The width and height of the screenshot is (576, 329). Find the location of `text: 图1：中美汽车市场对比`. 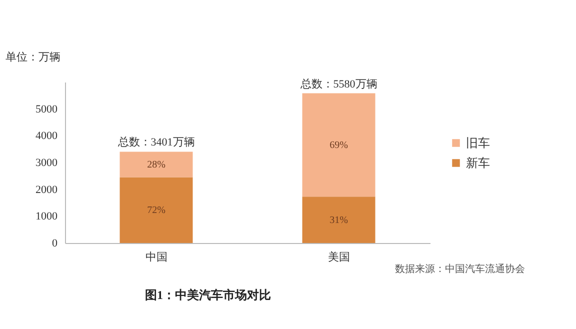

text: 图1：中美汽车市场对比 is located at coordinates (208, 295).